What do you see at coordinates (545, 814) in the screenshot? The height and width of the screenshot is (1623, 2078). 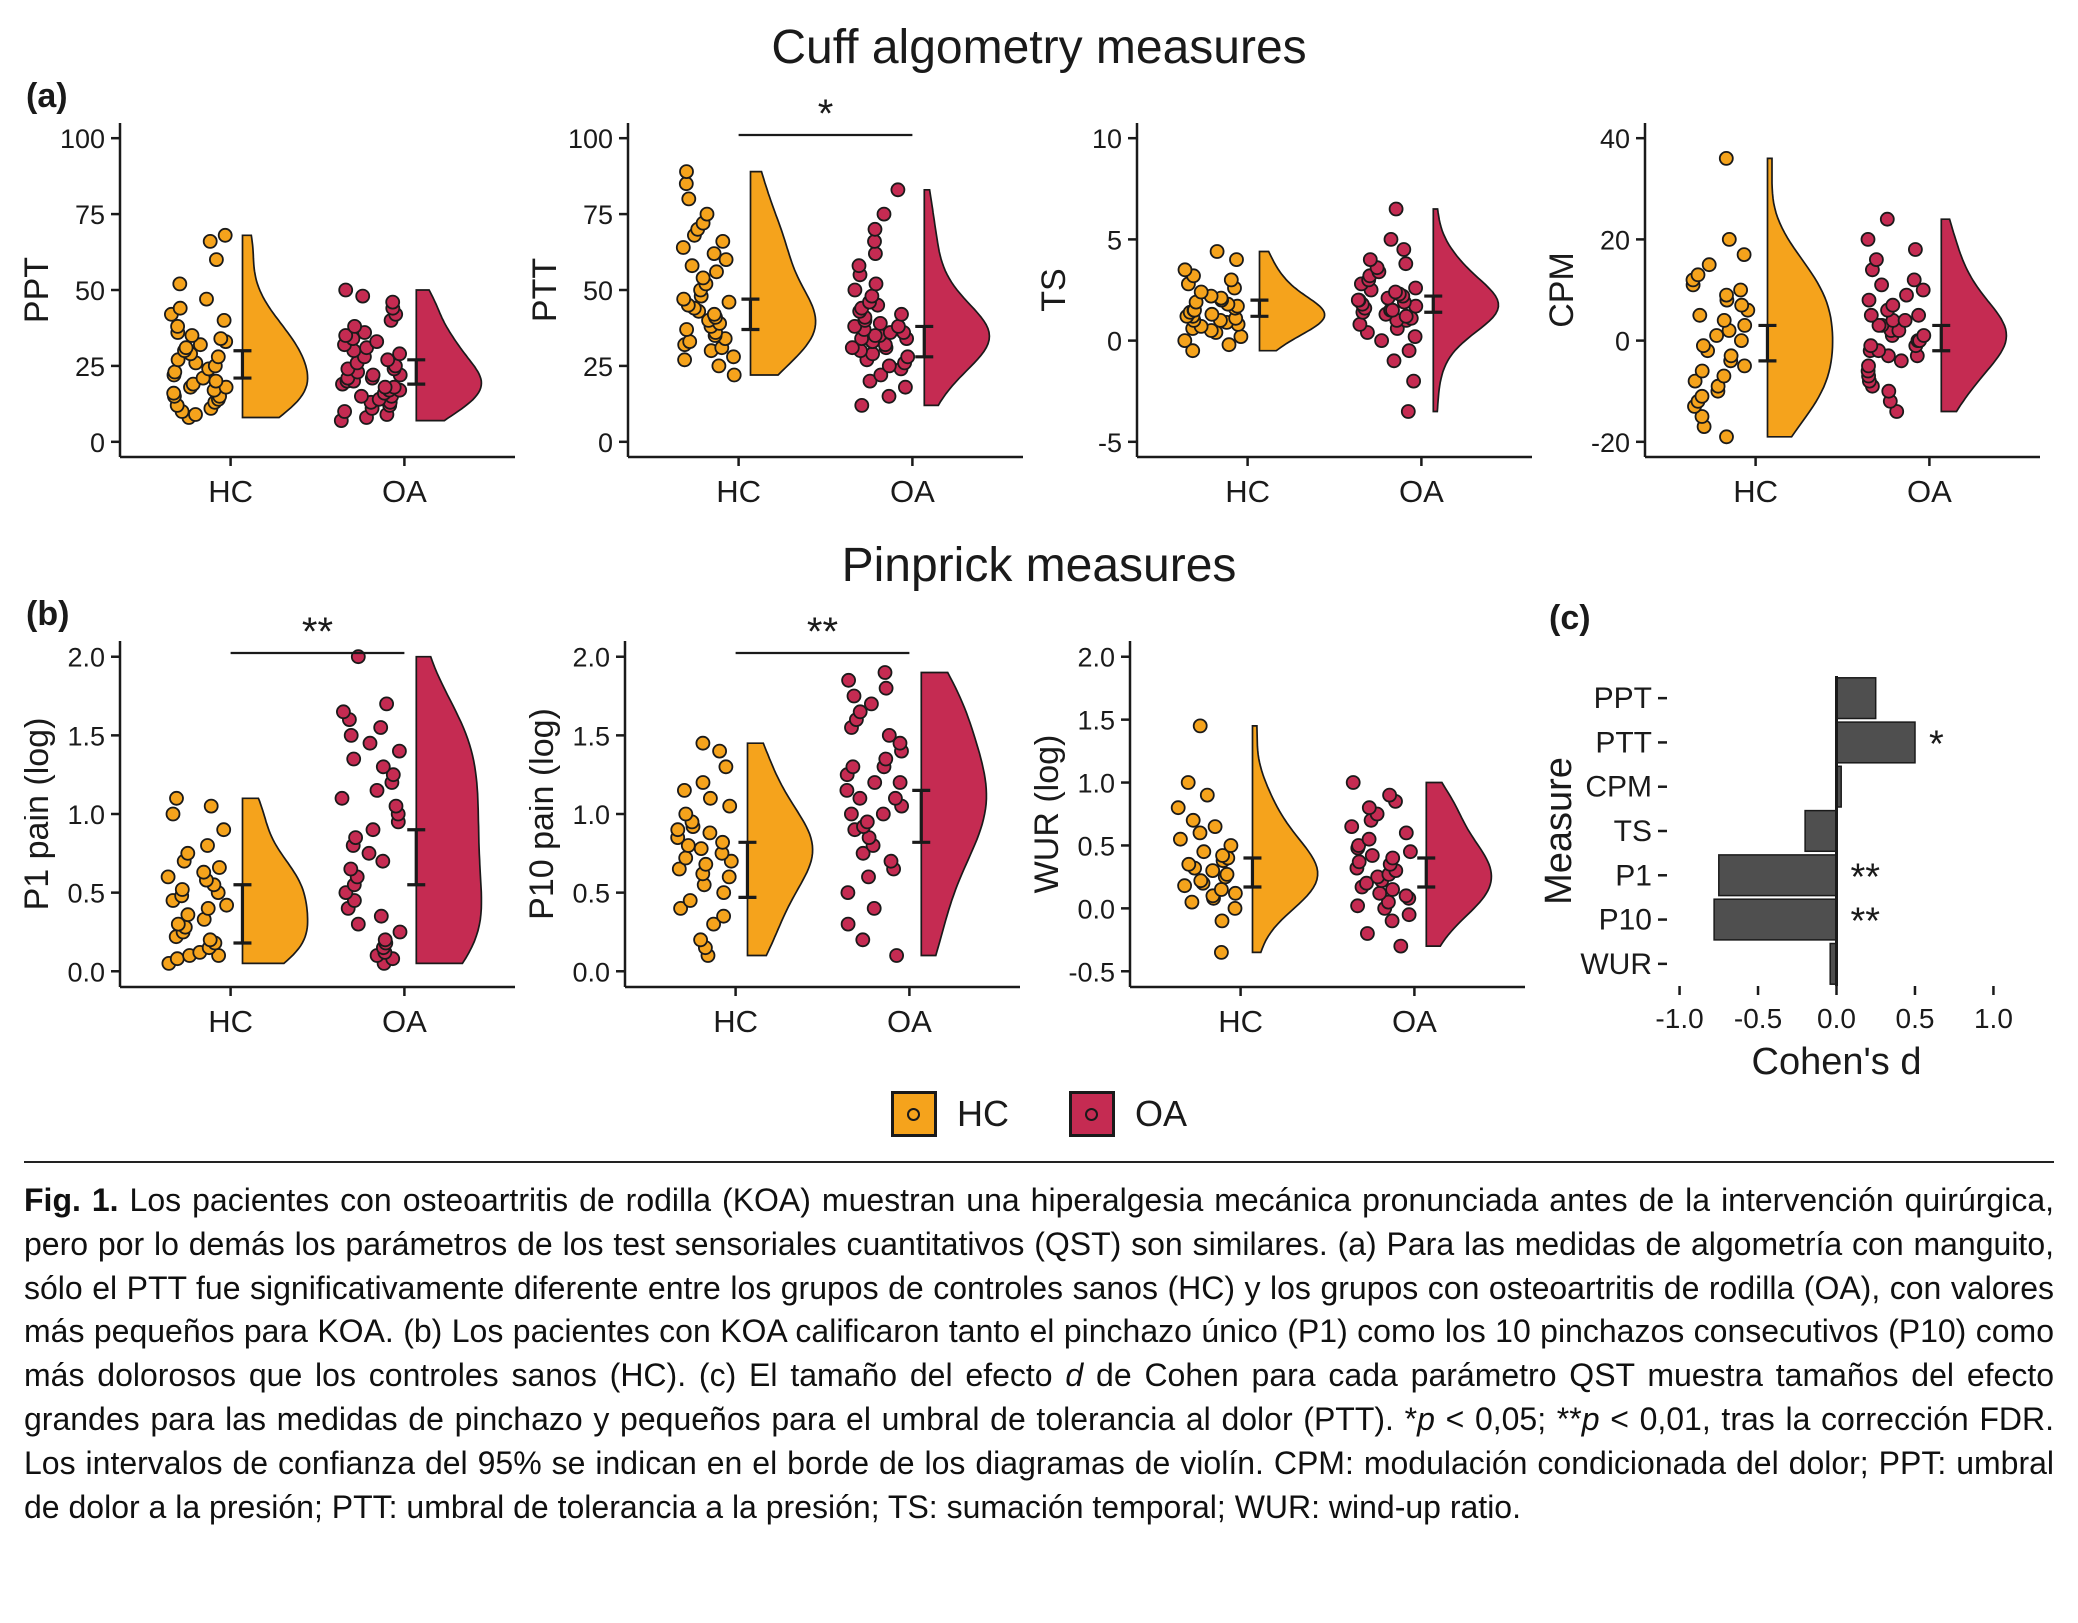 I see `y-axis-label: P10 pain (log)` at bounding box center [545, 814].